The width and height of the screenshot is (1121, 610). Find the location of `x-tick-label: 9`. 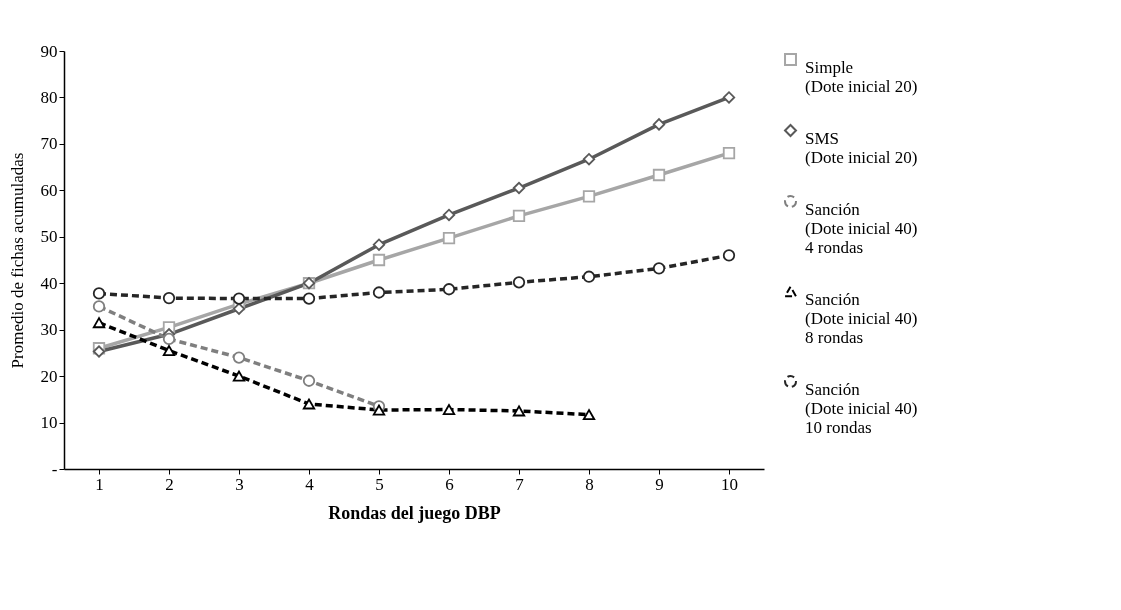

x-tick-label: 9 is located at coordinates (659, 484).